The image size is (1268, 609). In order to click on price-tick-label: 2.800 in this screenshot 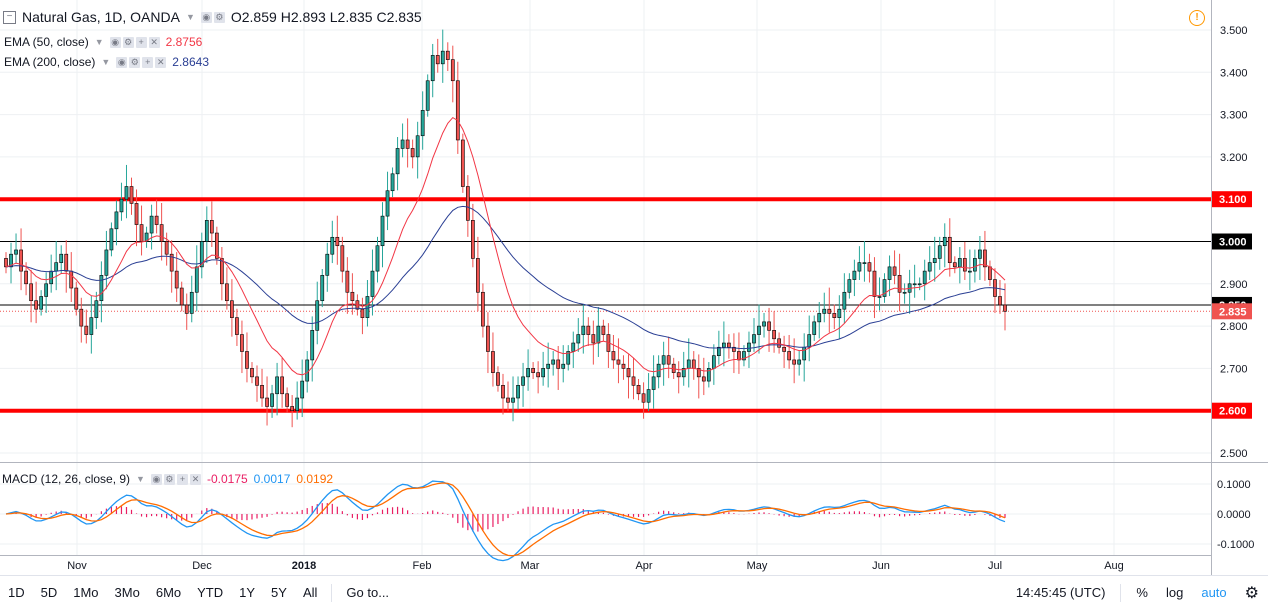, I will do `click(1234, 327)`.